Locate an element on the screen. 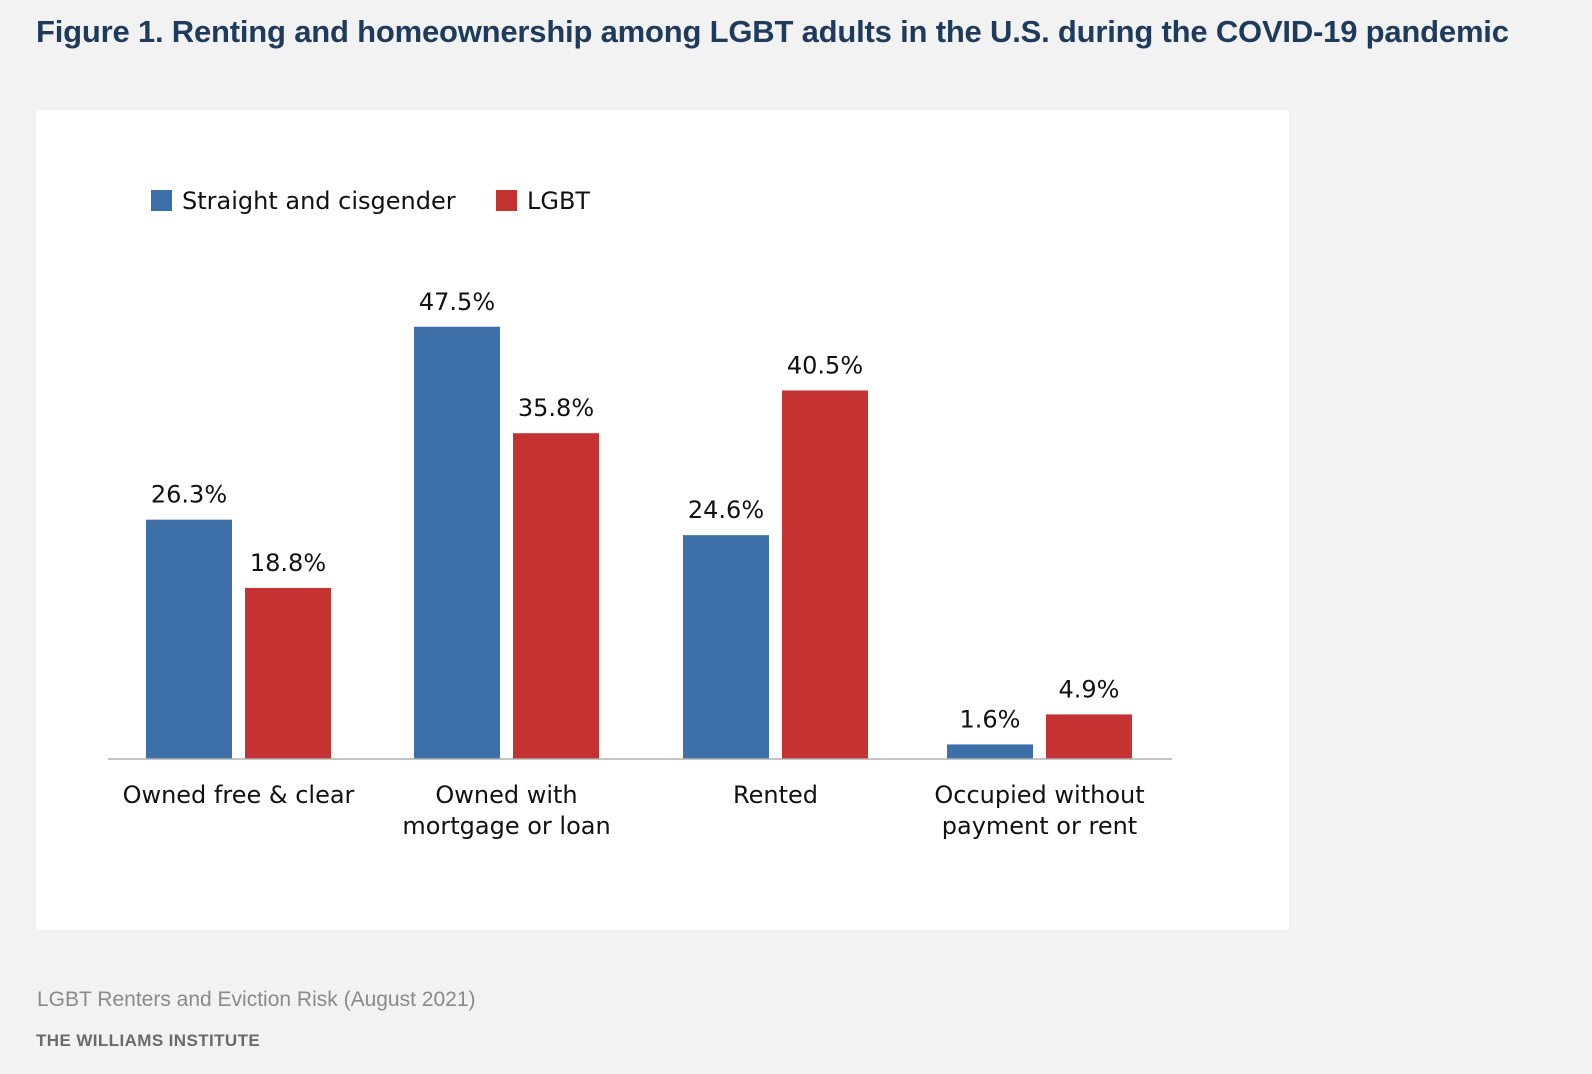 The width and height of the screenshot is (1592, 1074). bar-series0-cat2 is located at coordinates (726, 647).